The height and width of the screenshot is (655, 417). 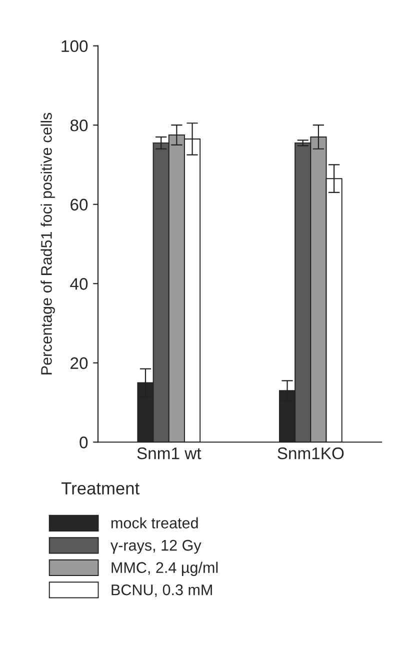 I want to click on y-tick-label: 80, so click(x=79, y=126).